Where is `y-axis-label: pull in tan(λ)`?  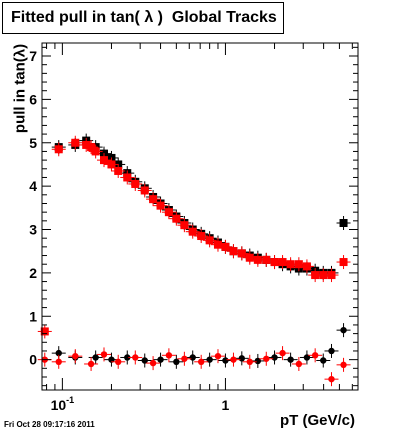
y-axis-label: pull in tan(λ) is located at coordinates (20, 88).